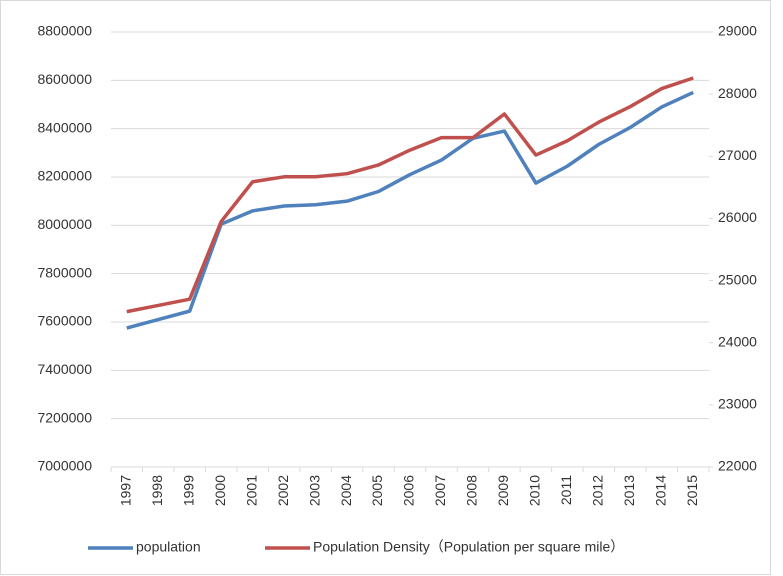 Image resolution: width=783 pixels, height=576 pixels. I want to click on x-tick-label: 2001, so click(251, 490).